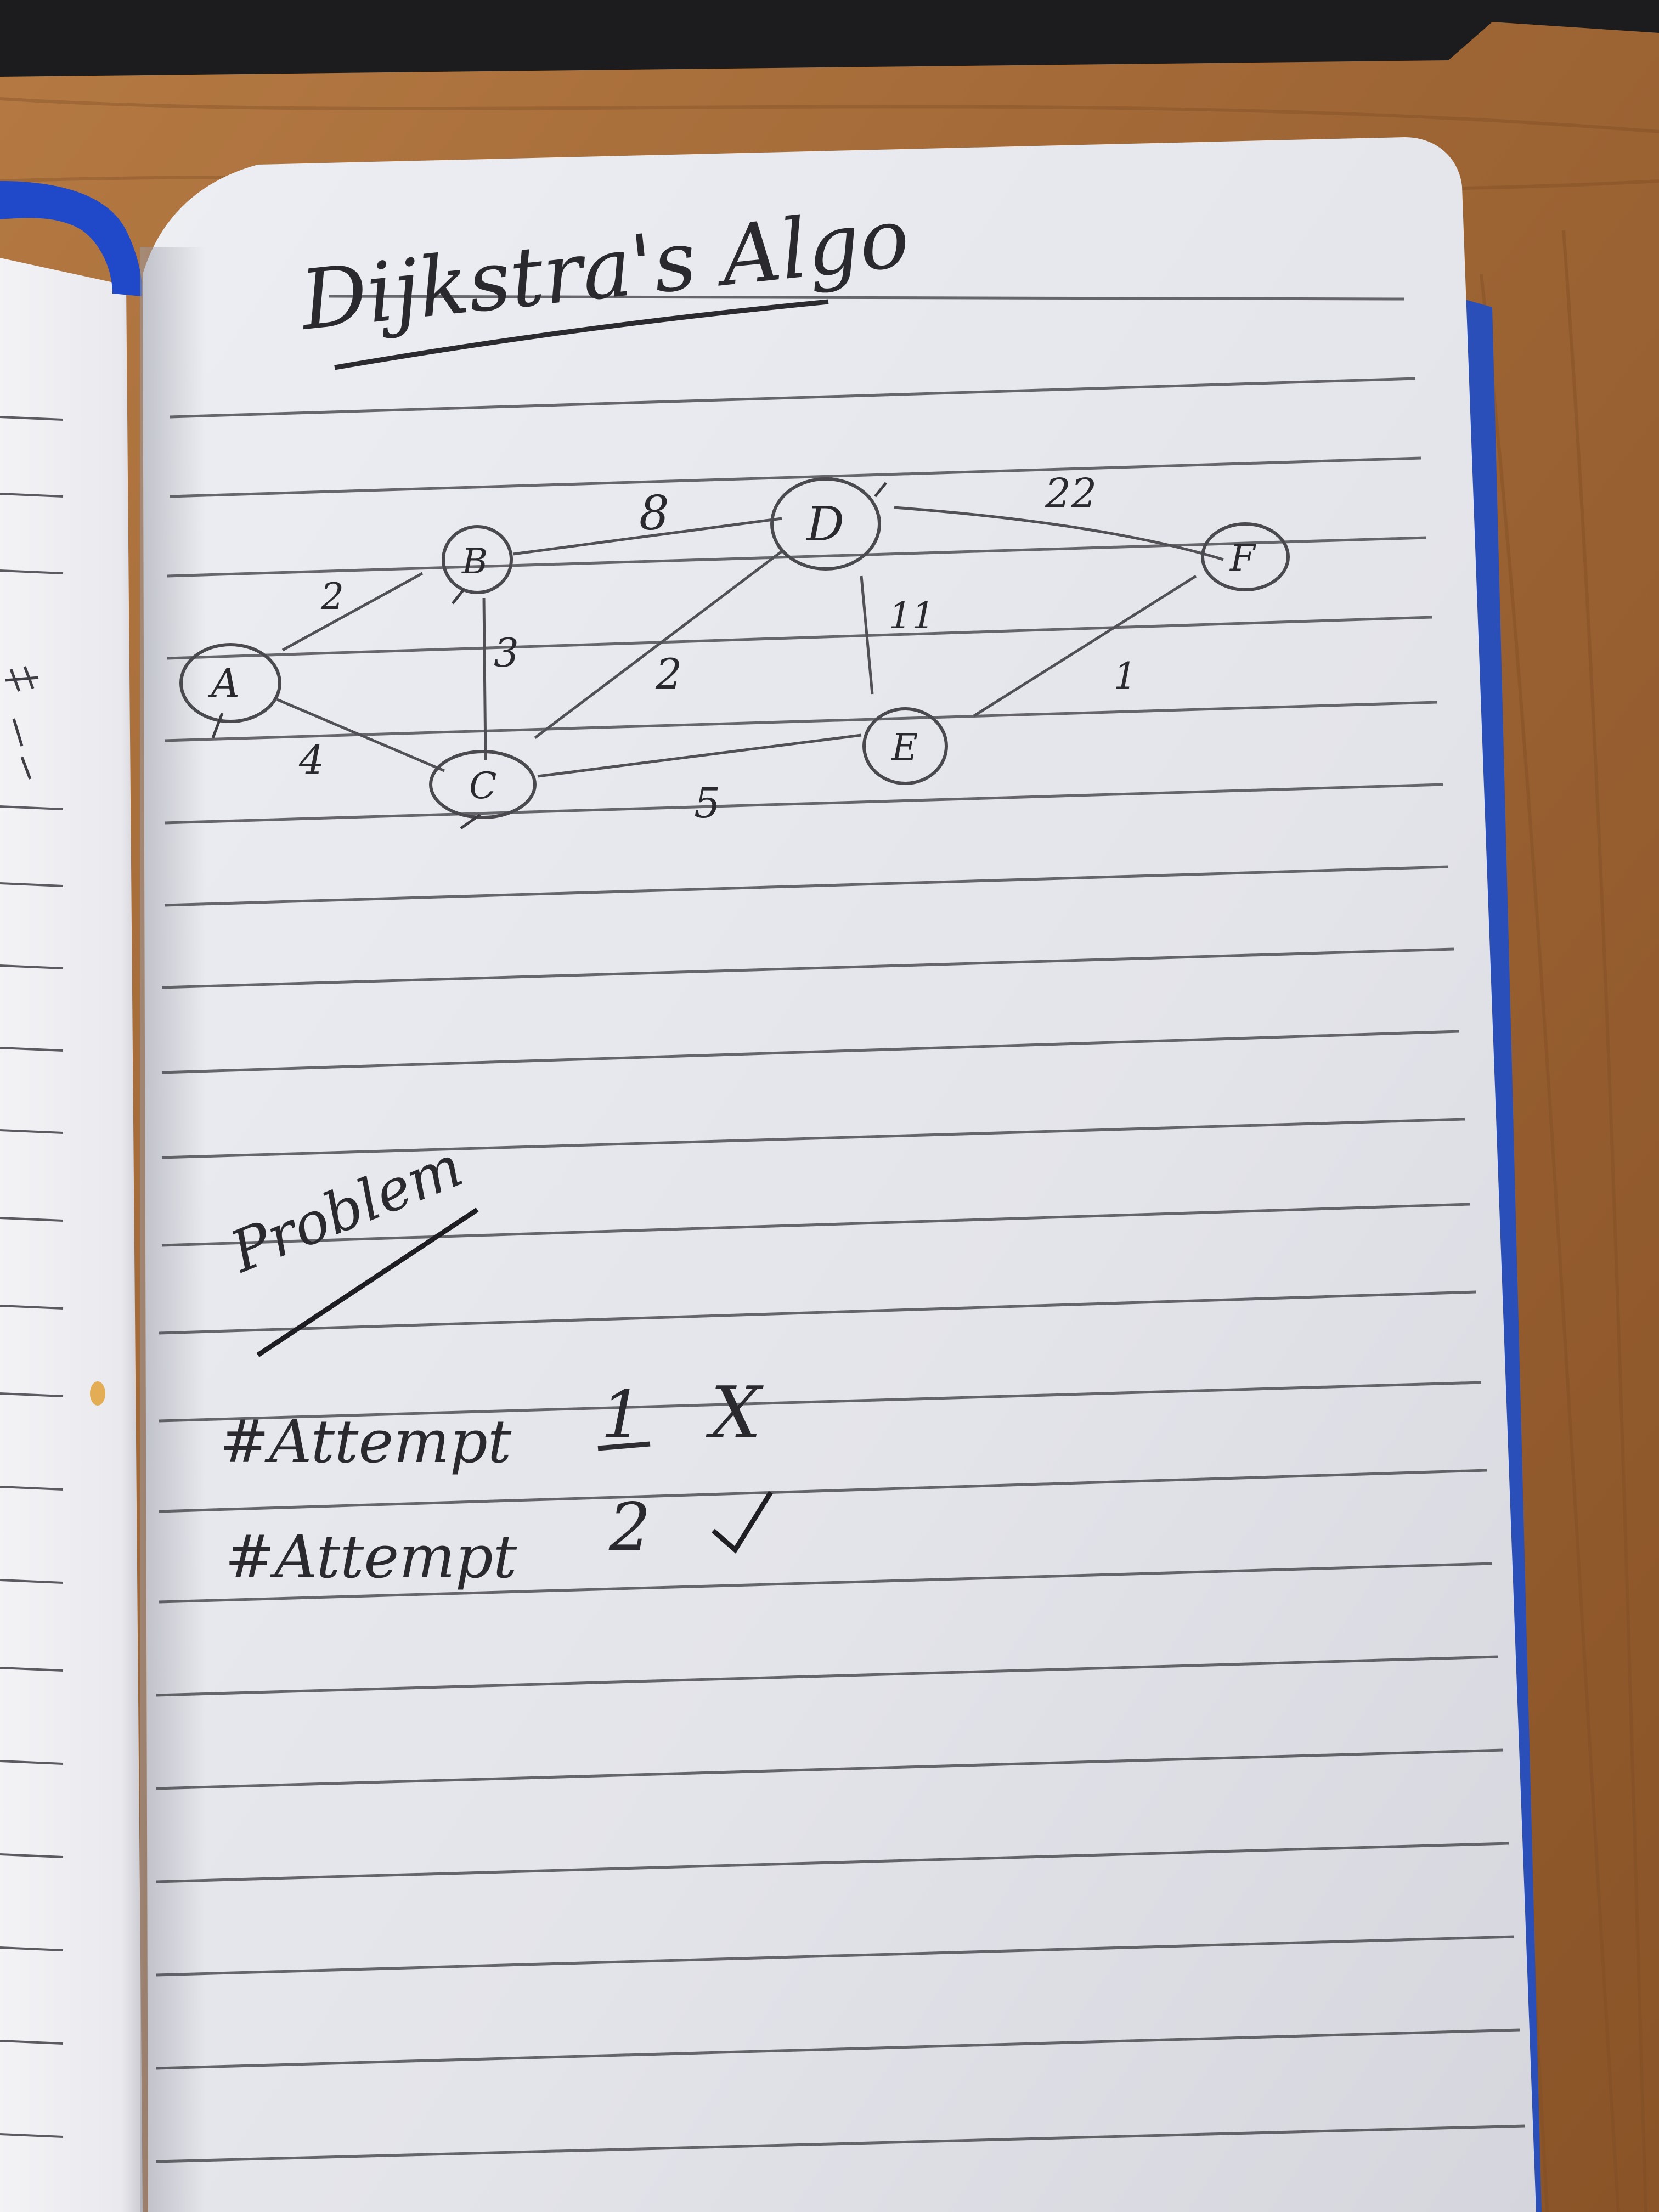 Image resolution: width=1659 pixels, height=2212 pixels. I want to click on graph-nodes, so click(735, 648).